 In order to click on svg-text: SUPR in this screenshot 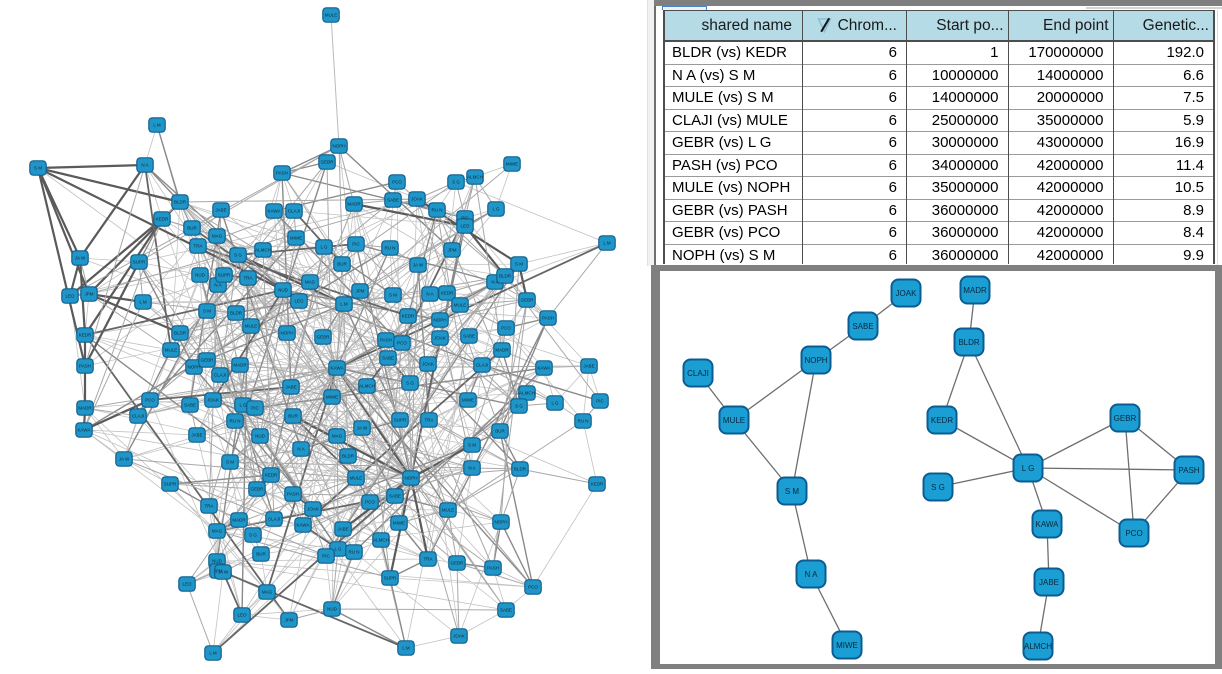, I will do `click(390, 578)`.